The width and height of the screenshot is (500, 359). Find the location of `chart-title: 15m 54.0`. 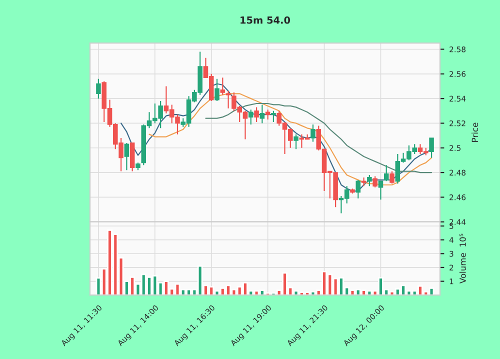

chart-title: 15m 54.0 is located at coordinates (265, 20).